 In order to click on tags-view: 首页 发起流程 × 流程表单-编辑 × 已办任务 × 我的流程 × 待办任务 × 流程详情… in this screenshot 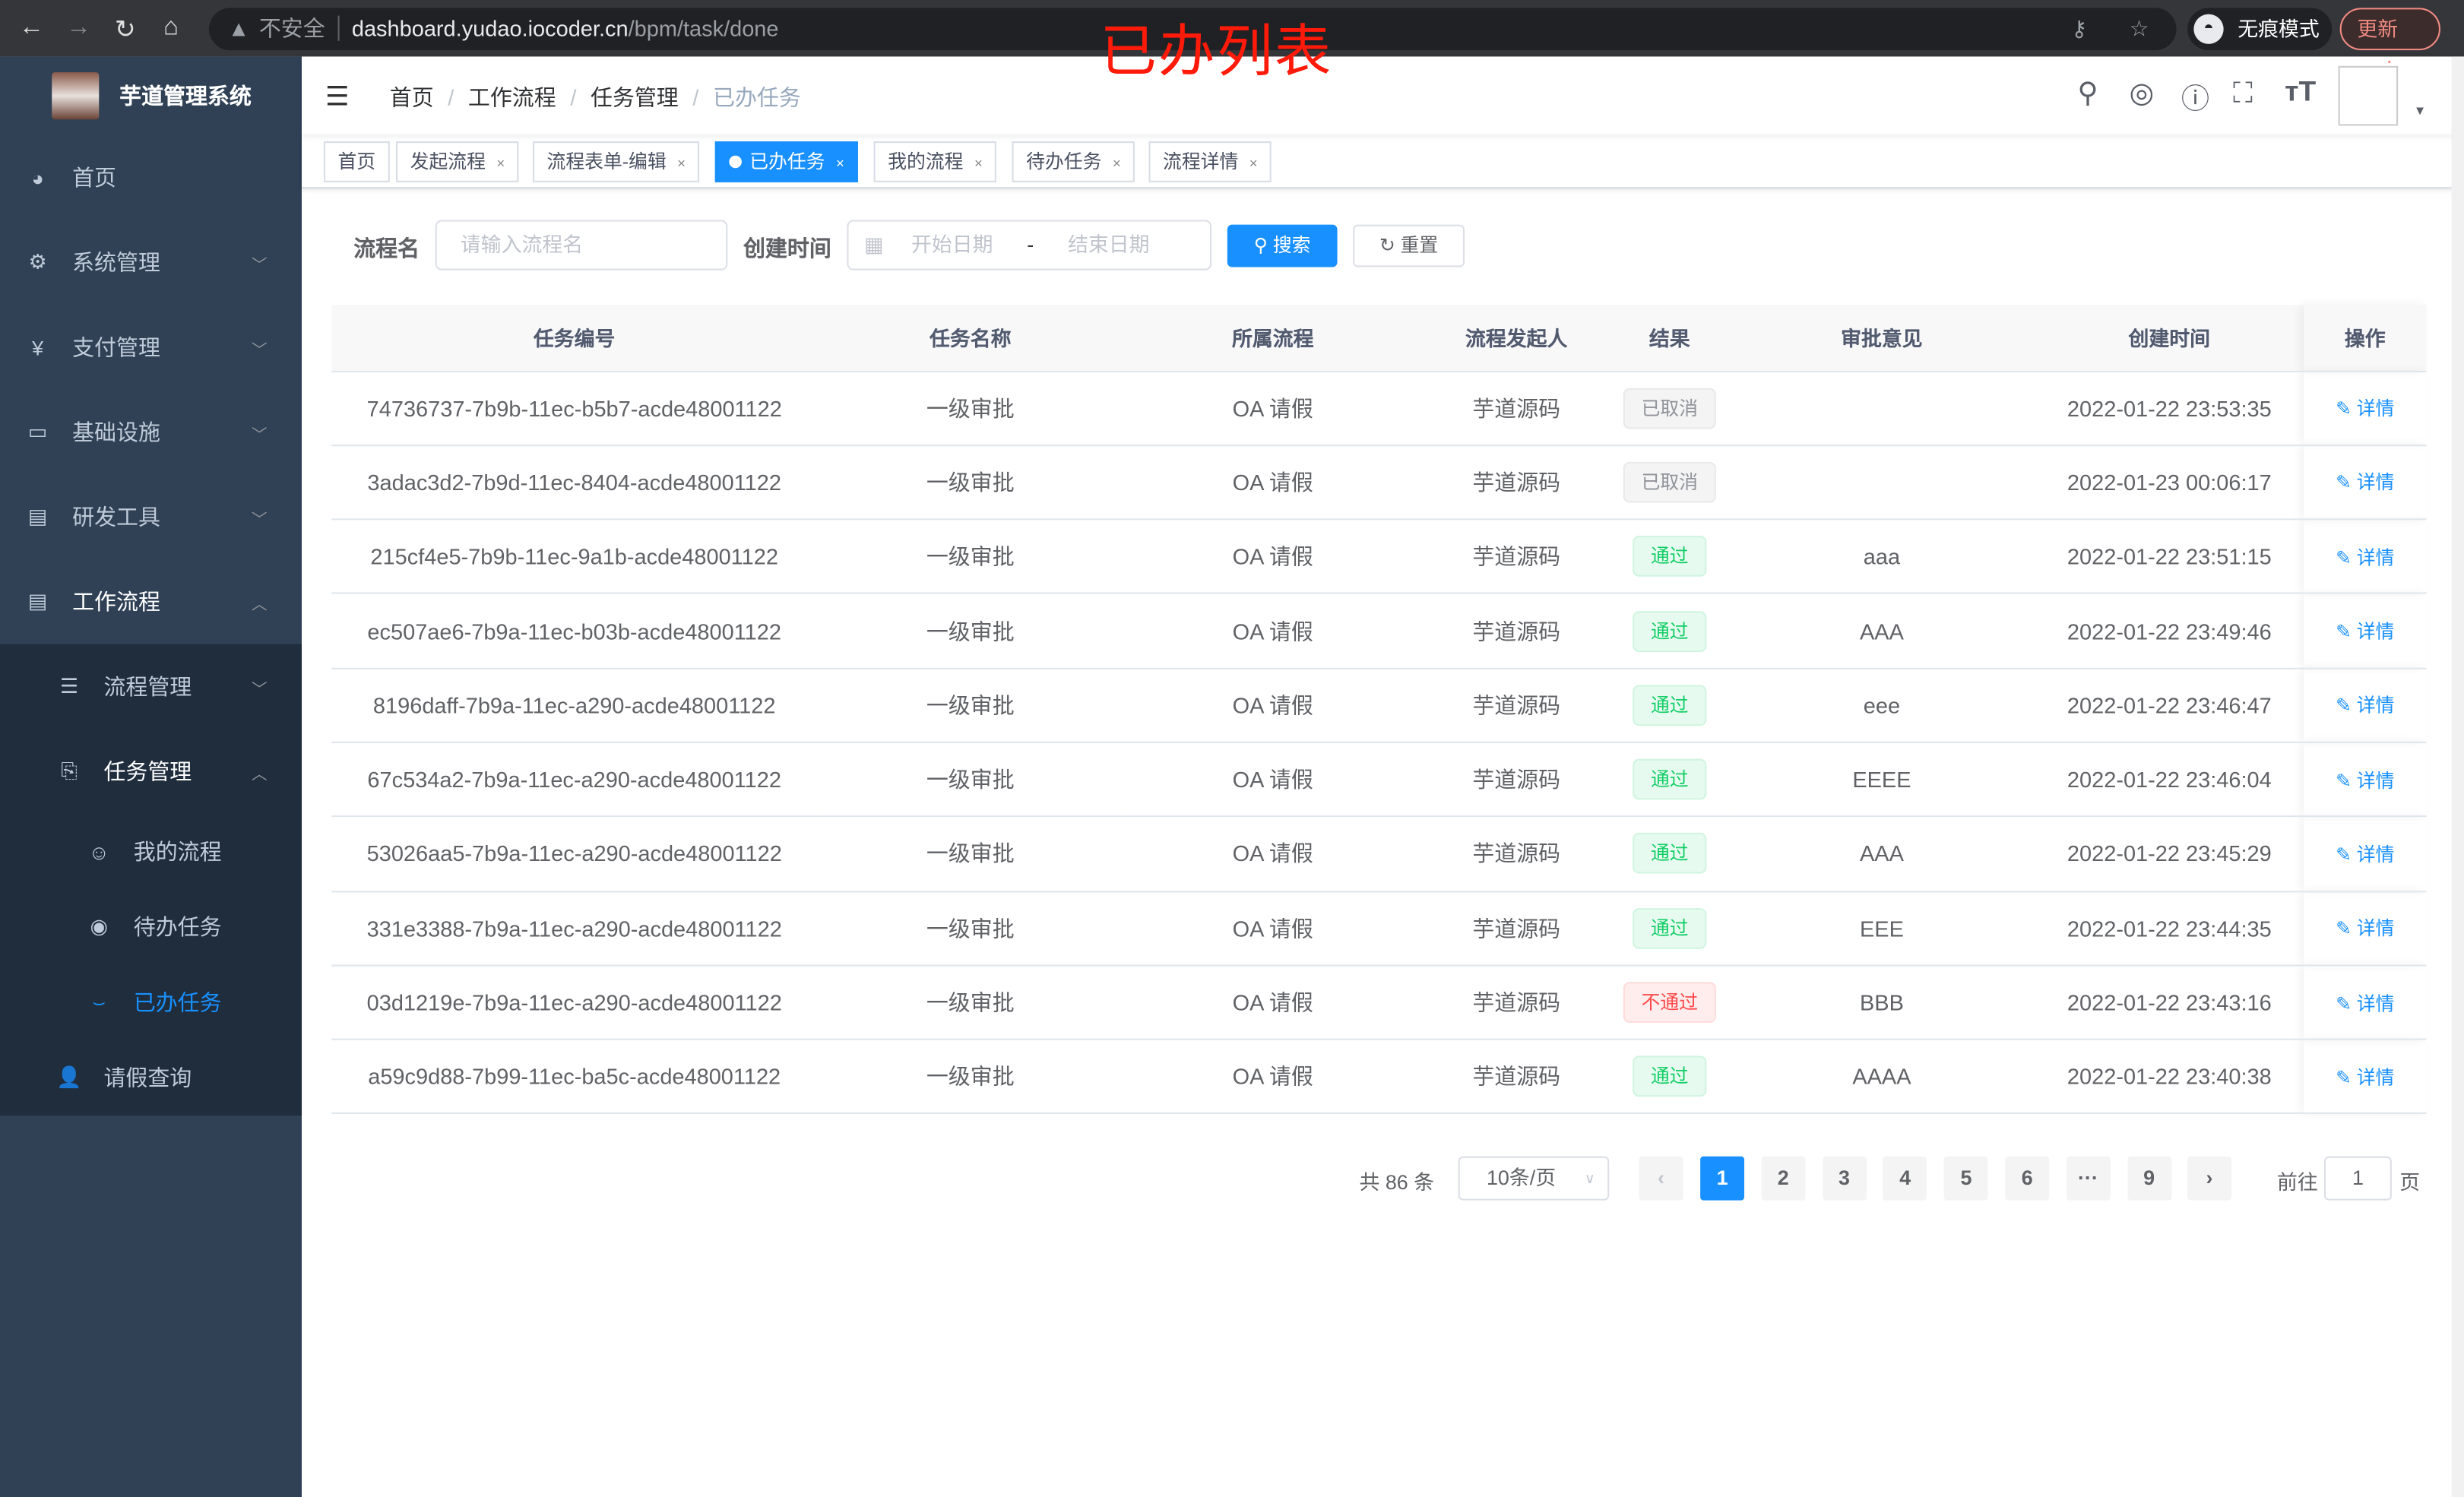, I will do `click(1382, 162)`.